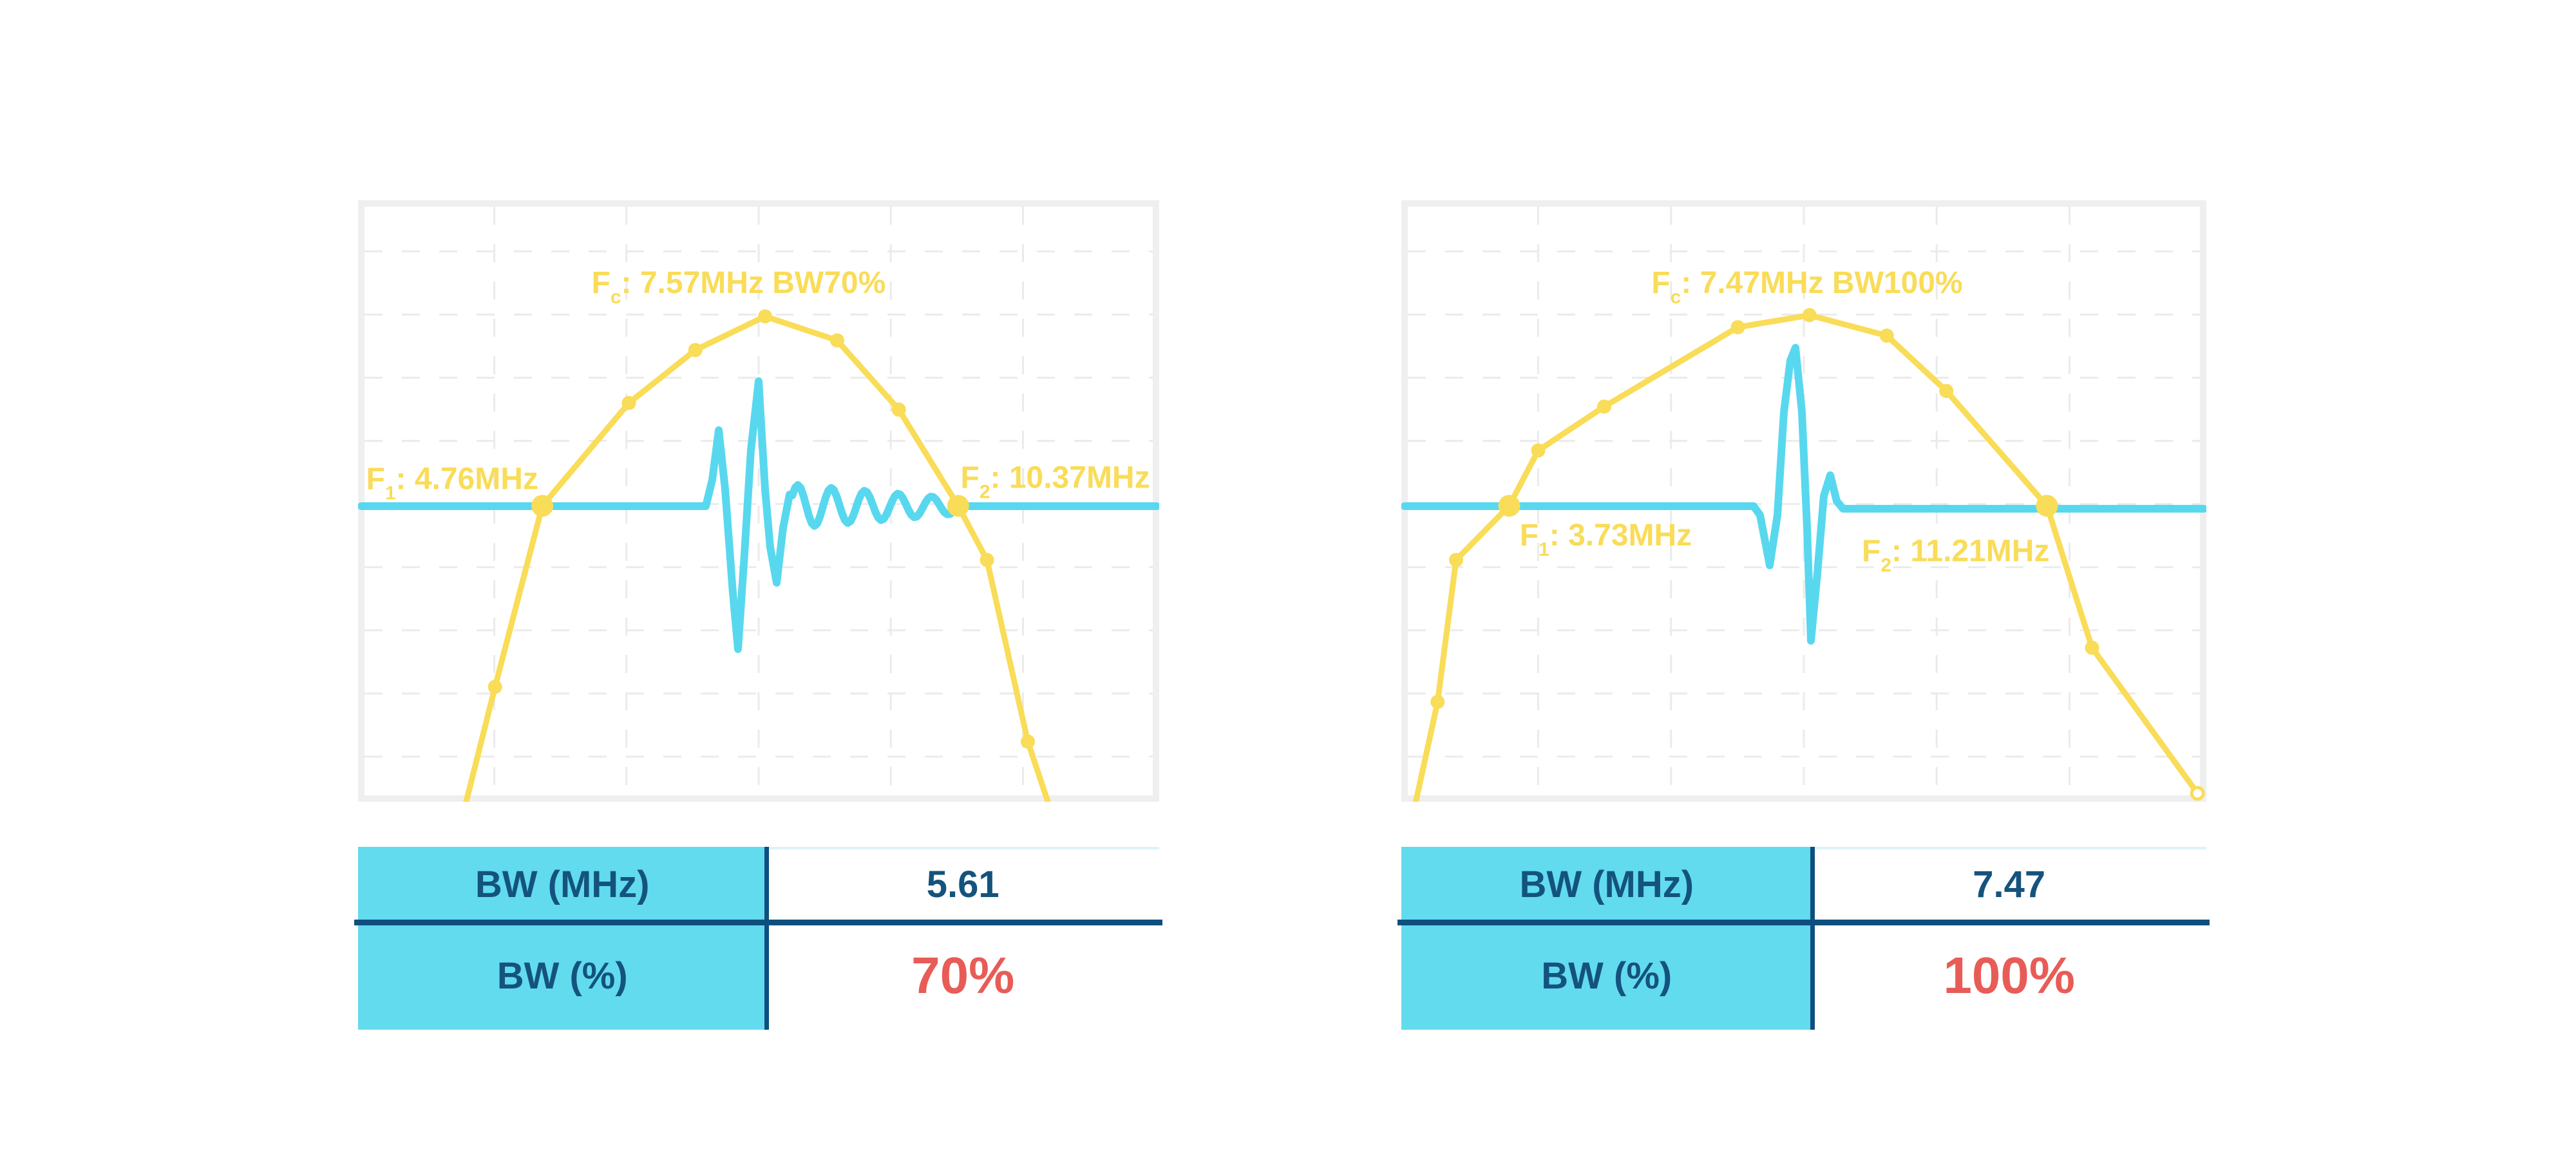 Image resolution: width=2576 pixels, height=1154 pixels. I want to click on svg-text: F2: 11.21MHz, so click(1956, 555).